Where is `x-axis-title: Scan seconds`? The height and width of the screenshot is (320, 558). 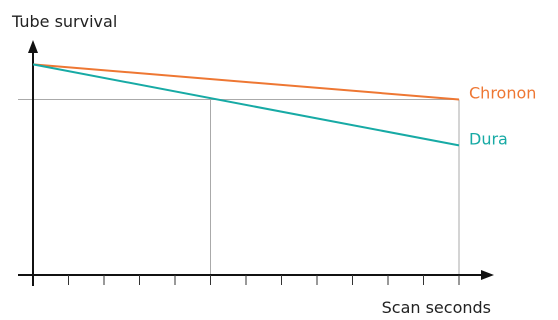 x-axis-title: Scan seconds is located at coordinates (436, 307).